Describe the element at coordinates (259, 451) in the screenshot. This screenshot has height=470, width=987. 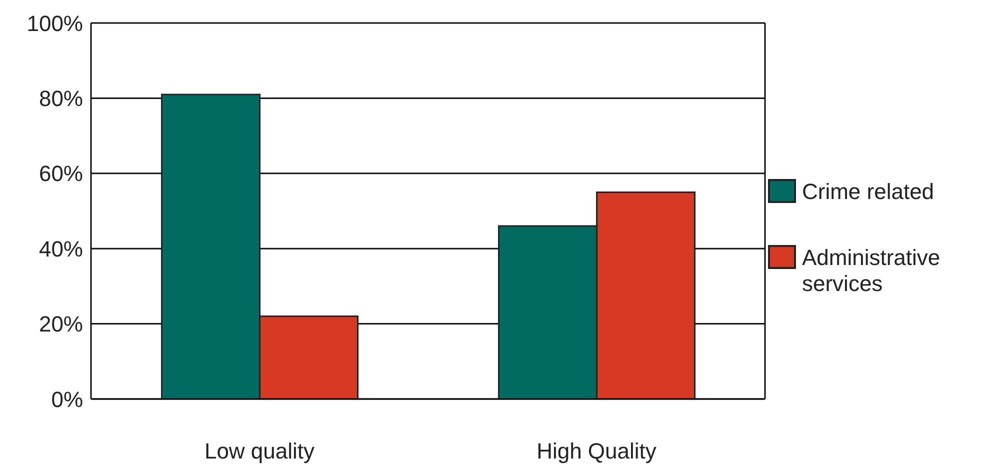
I see `x-tick-label: Low quality` at that location.